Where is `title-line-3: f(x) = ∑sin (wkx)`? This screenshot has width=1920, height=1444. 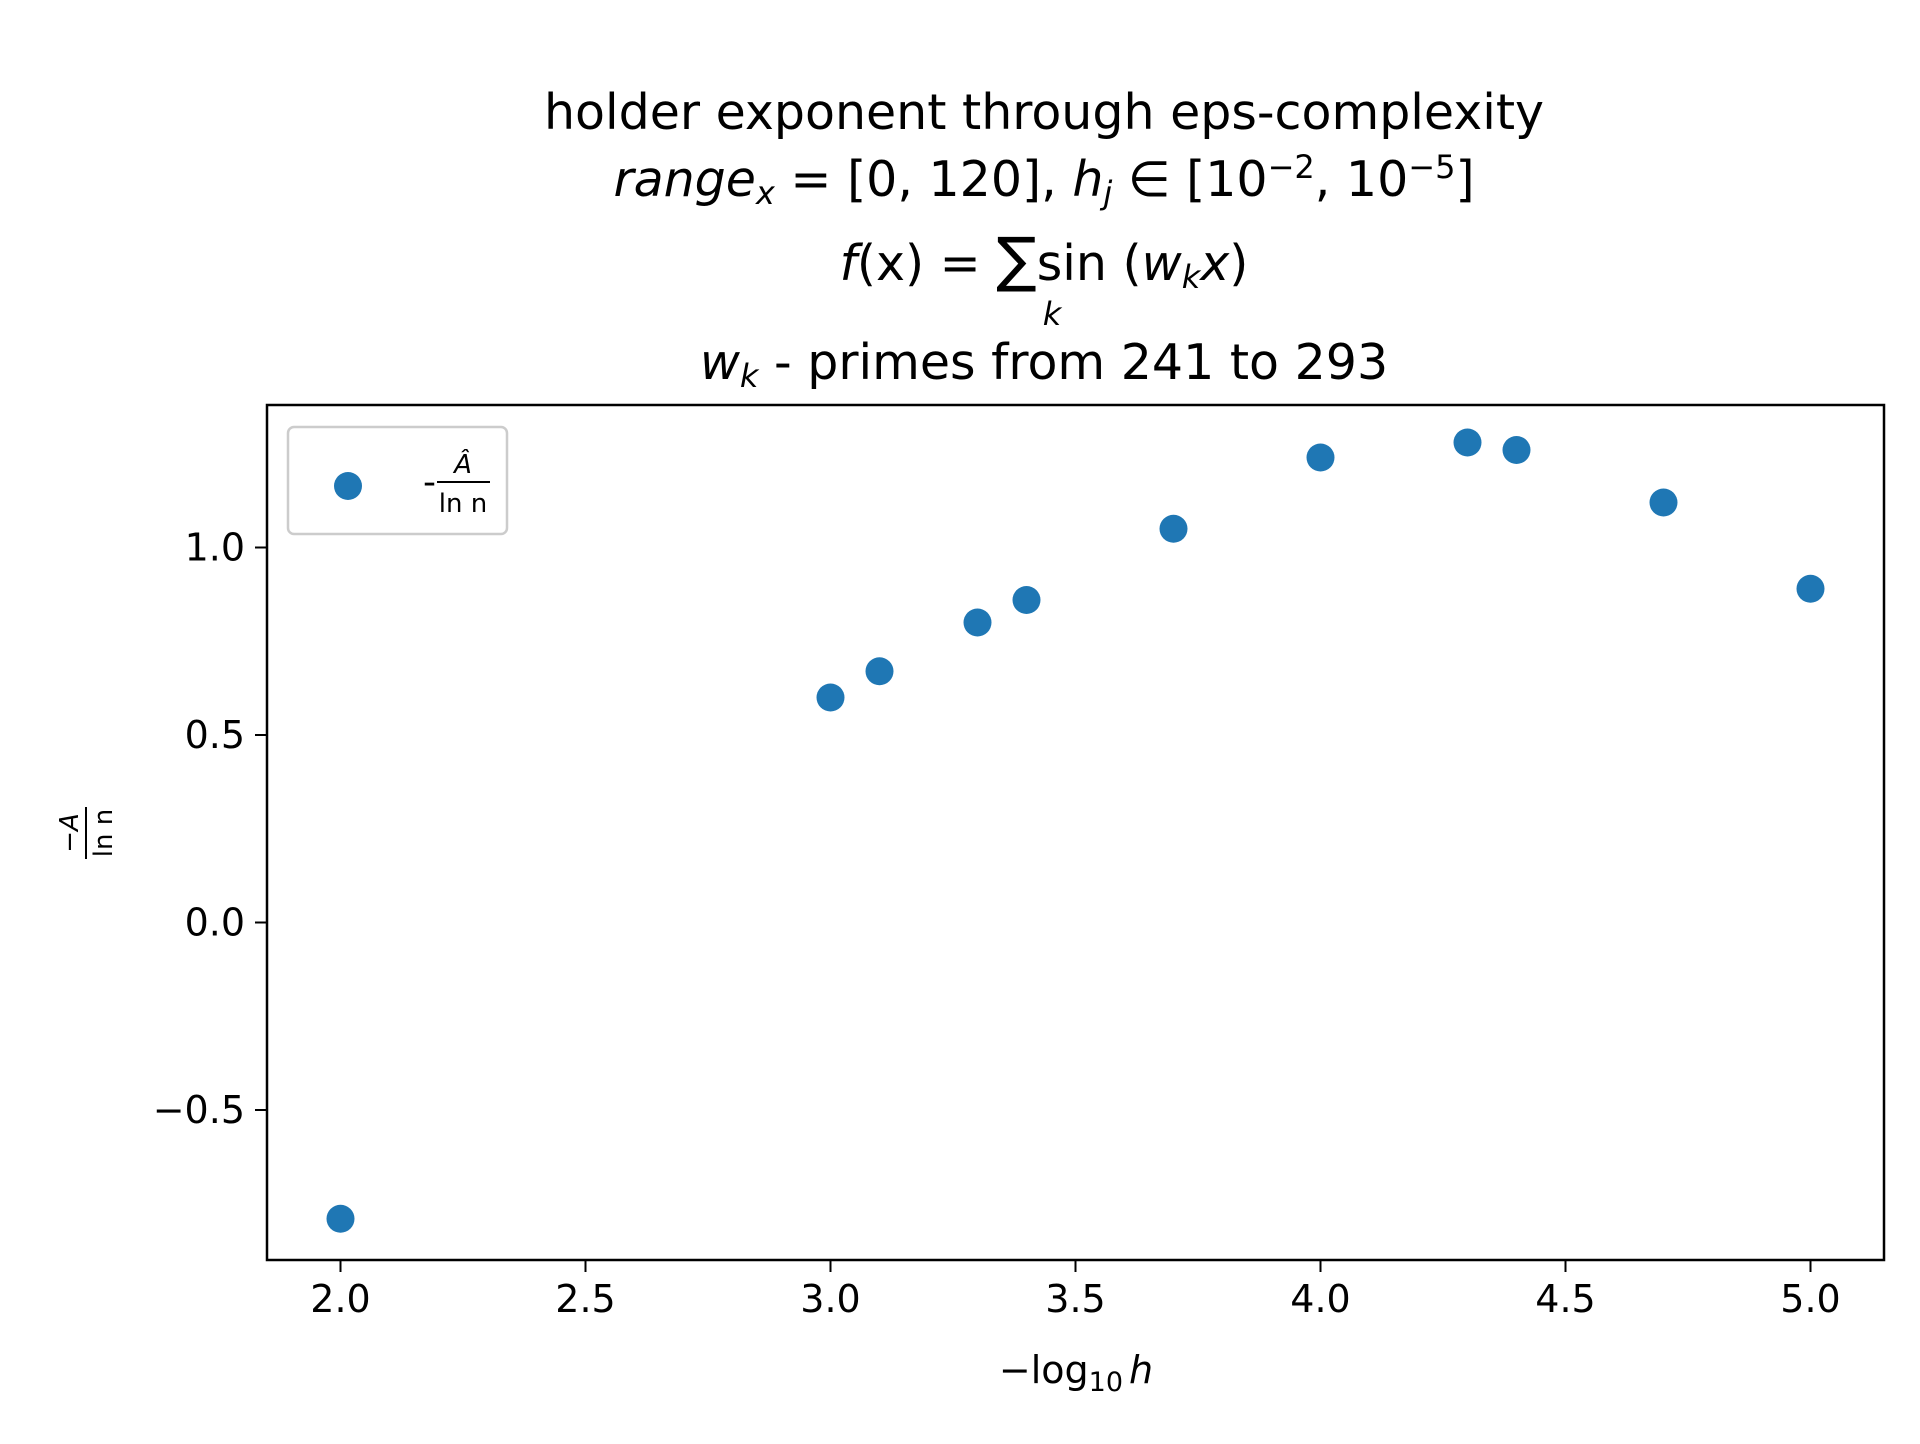
title-line-3: f(x) = ∑sin (wkx) is located at coordinates (1044, 260).